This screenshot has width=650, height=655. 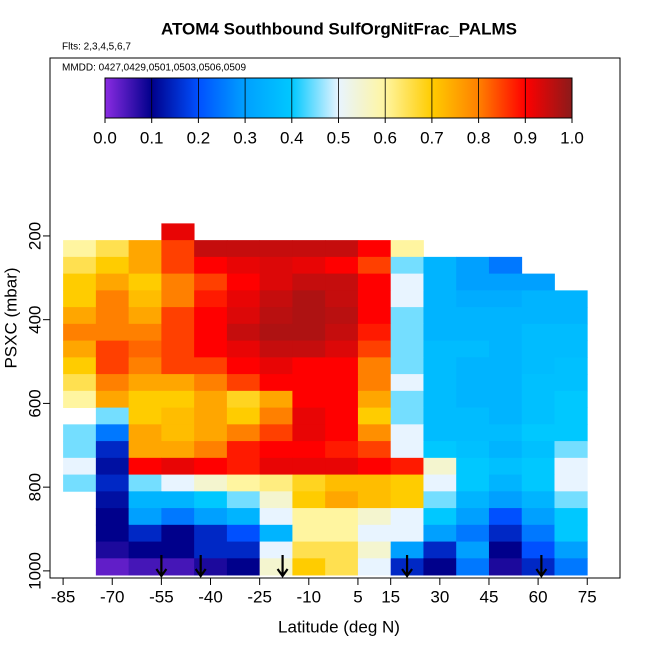 I want to click on chart-title: ATOM4 Southbound SulfOrgNitFrac_PALMS, so click(x=339, y=28).